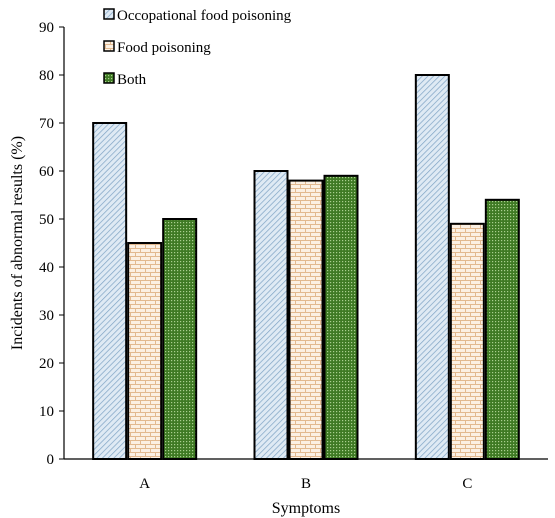 The image size is (555, 518). Describe the element at coordinates (144, 484) in the screenshot. I see `x-tick-label: A` at that location.